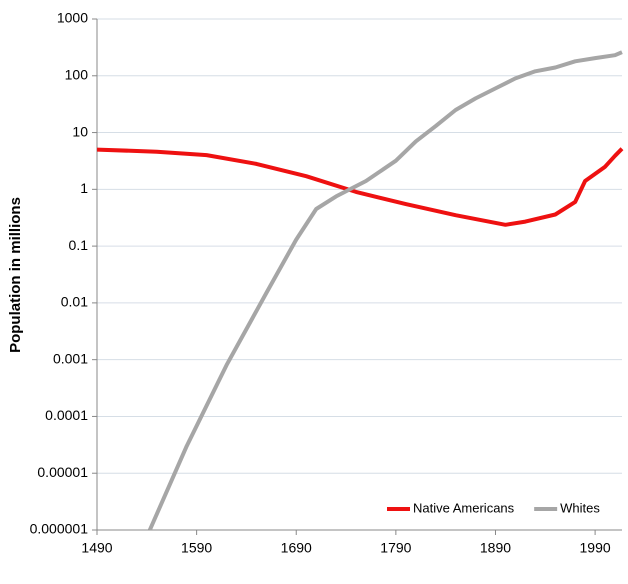  Describe the element at coordinates (84, 188) in the screenshot. I see `y-tick-label: 1` at that location.